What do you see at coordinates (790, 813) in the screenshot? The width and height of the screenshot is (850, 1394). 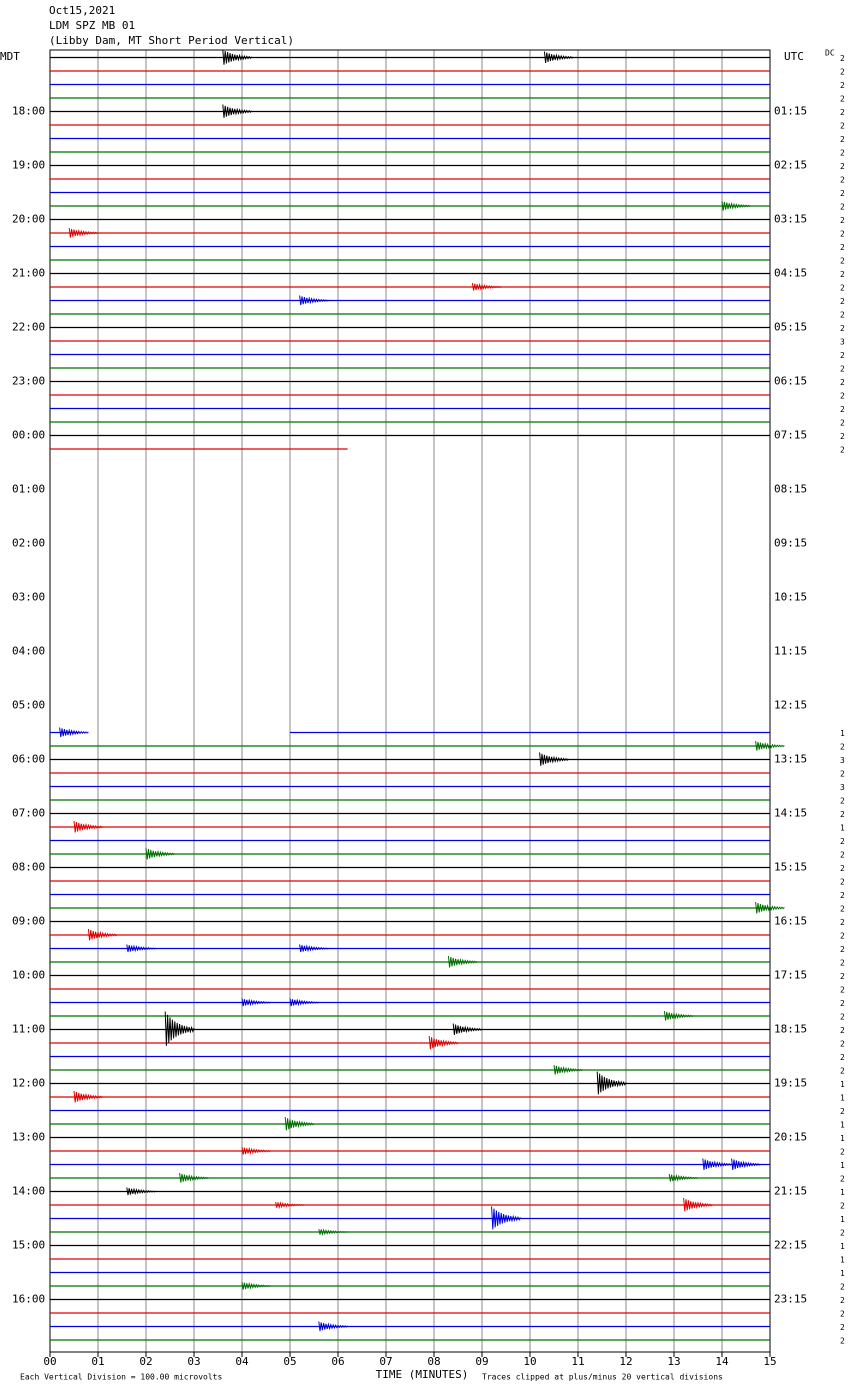 I see `right-hour-label: 14:15` at bounding box center [790, 813].